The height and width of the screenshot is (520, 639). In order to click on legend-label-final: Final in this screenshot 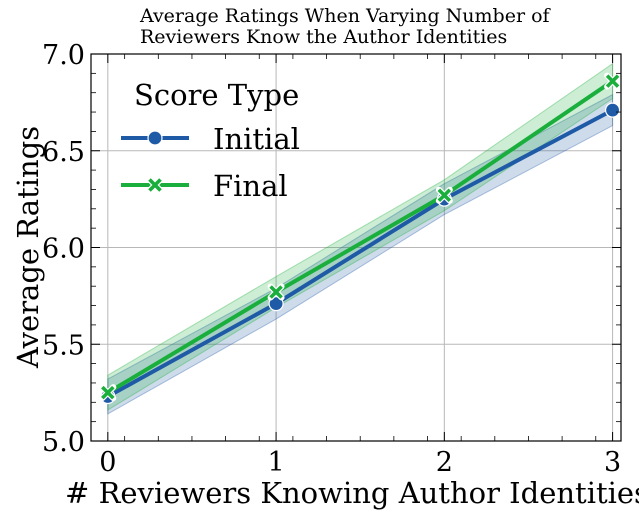, I will do `click(250, 186)`.